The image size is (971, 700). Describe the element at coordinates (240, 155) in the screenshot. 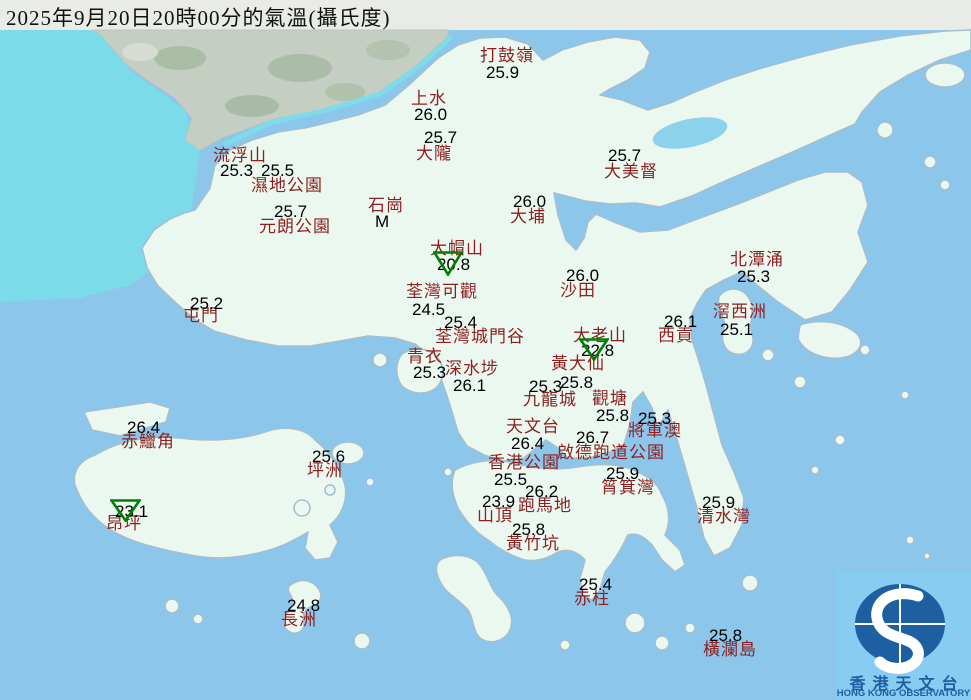

I see `station-label: 流浮山` at that location.